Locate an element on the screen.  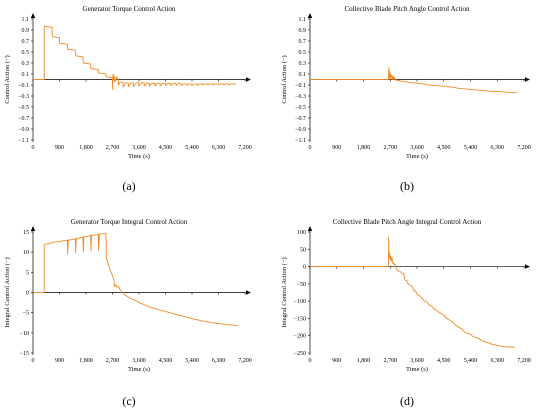
y-tick-label: 100 is located at coordinates (301, 233).